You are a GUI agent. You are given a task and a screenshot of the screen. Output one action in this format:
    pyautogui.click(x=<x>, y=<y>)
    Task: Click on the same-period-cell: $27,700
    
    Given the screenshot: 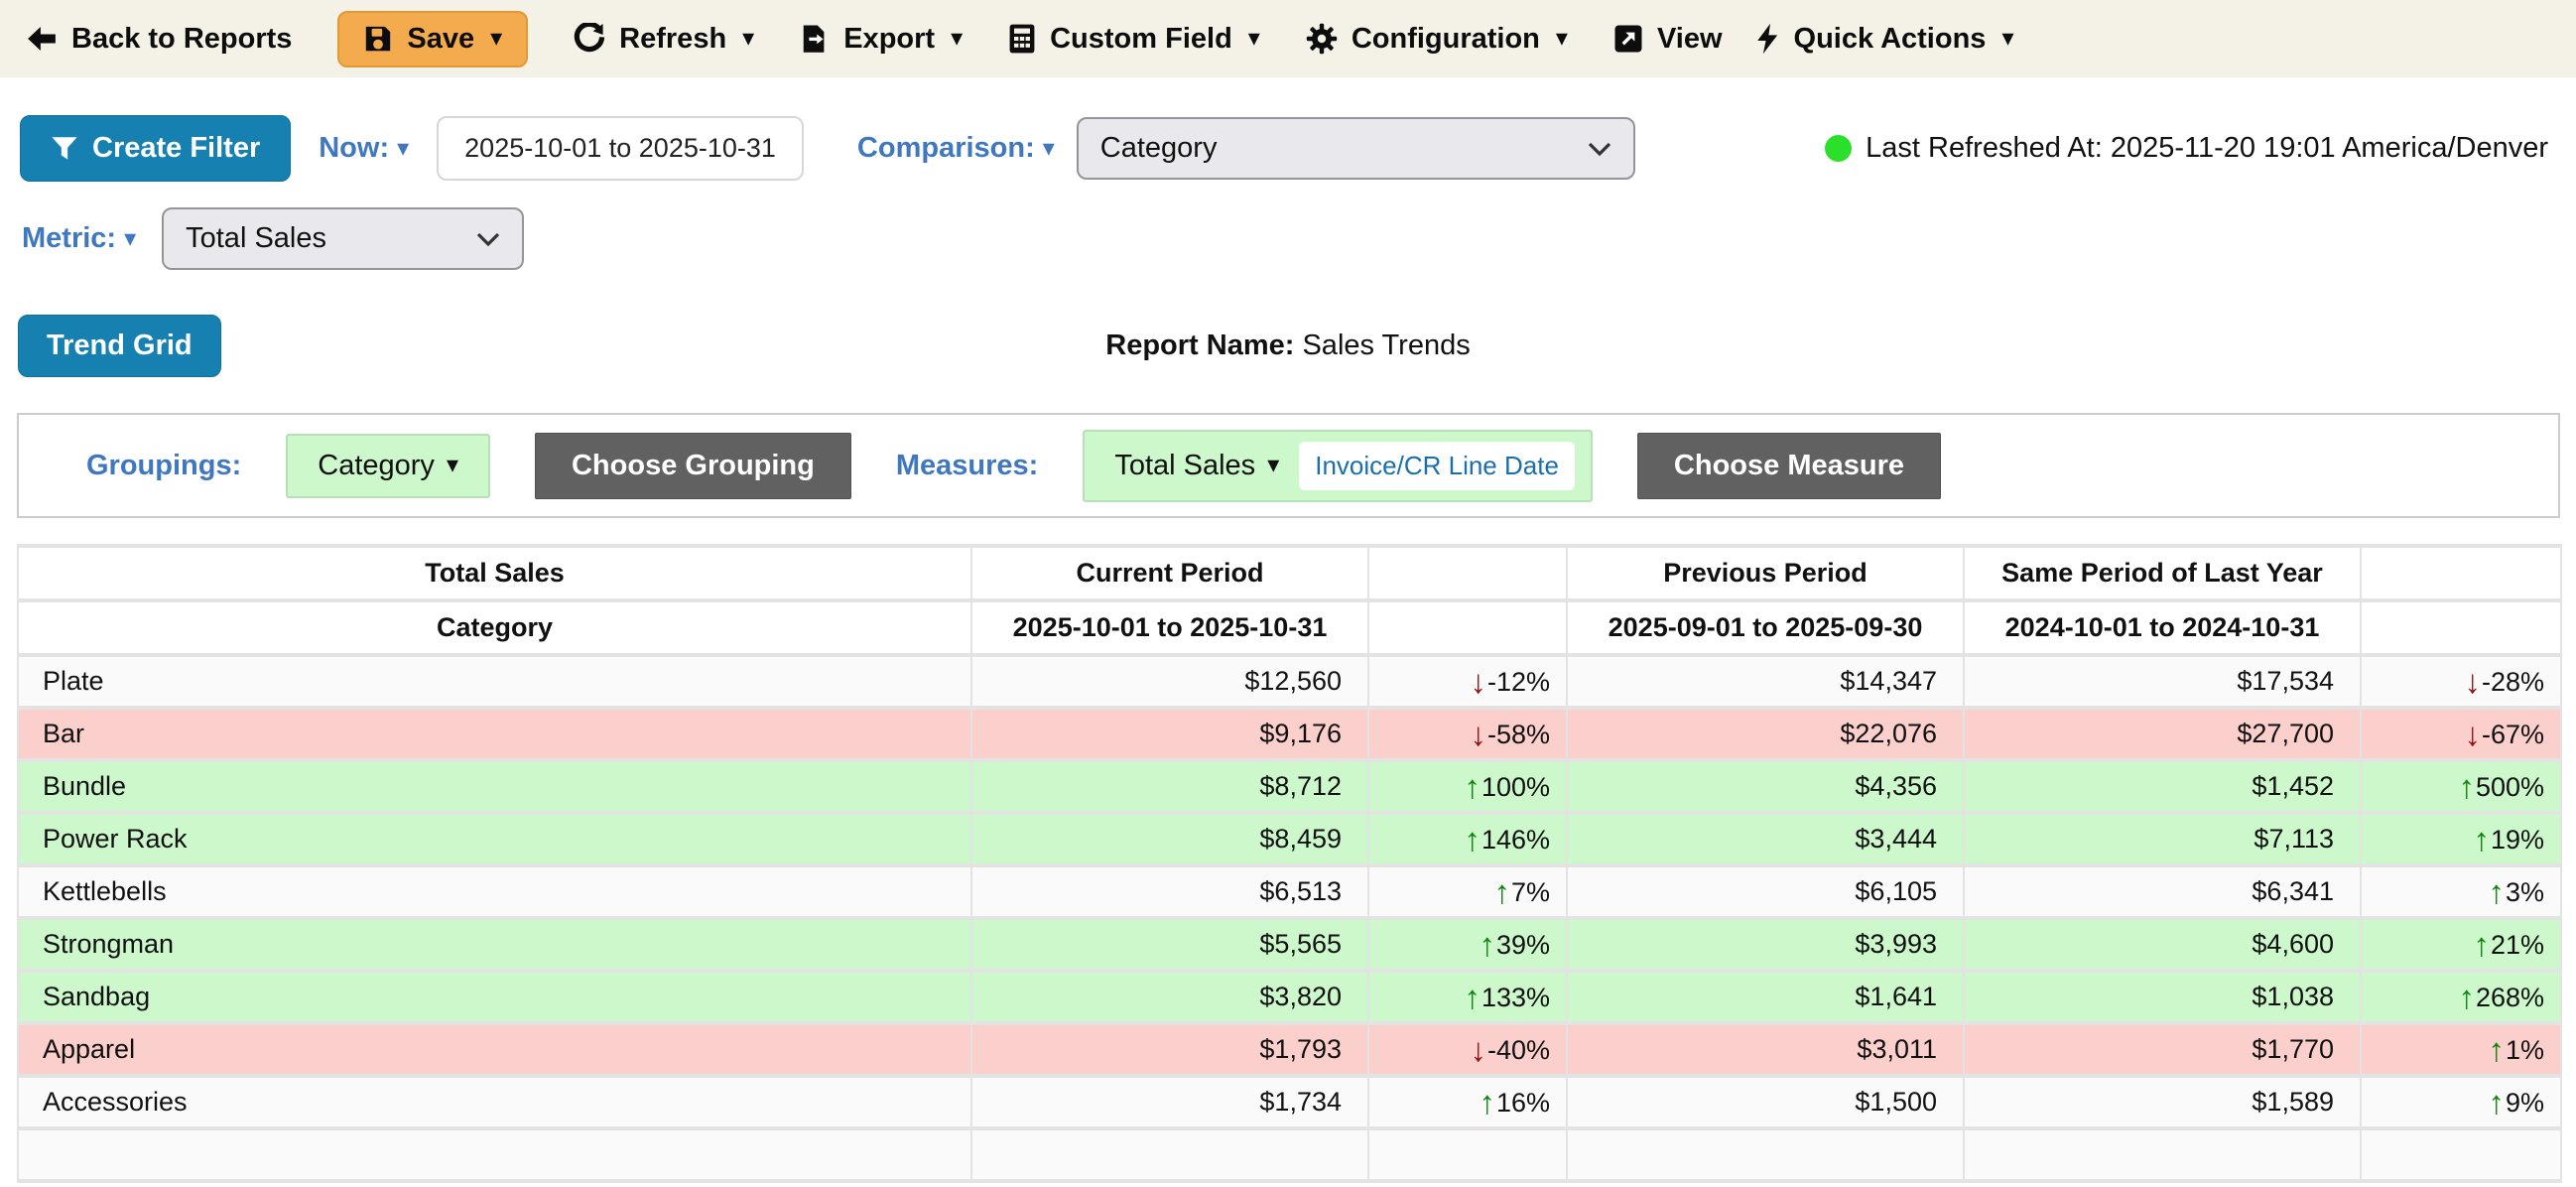 What is the action you would take?
    pyautogui.click(x=2163, y=734)
    